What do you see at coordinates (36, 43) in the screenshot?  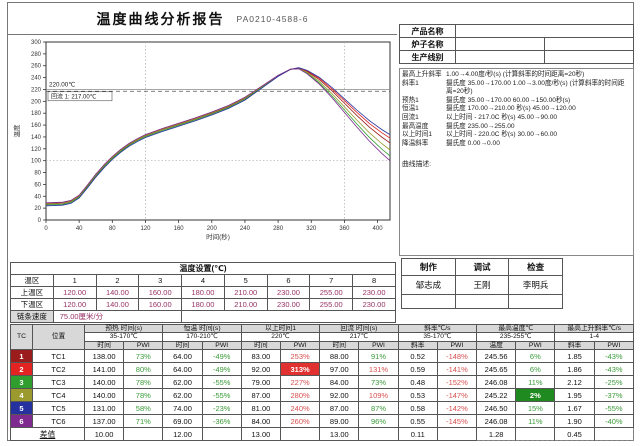 I see `chart-text: 300` at bounding box center [36, 43].